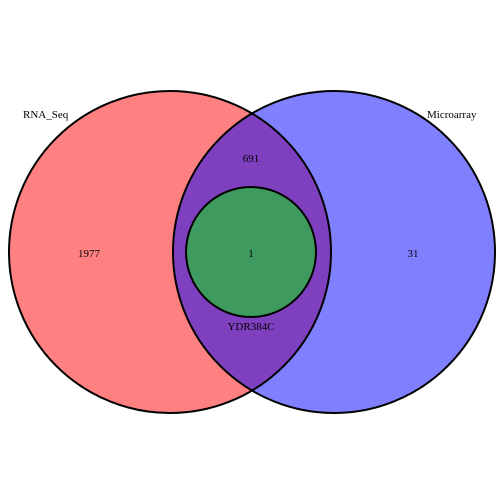  I want to click on count-inner-subset: 1, so click(251, 254).